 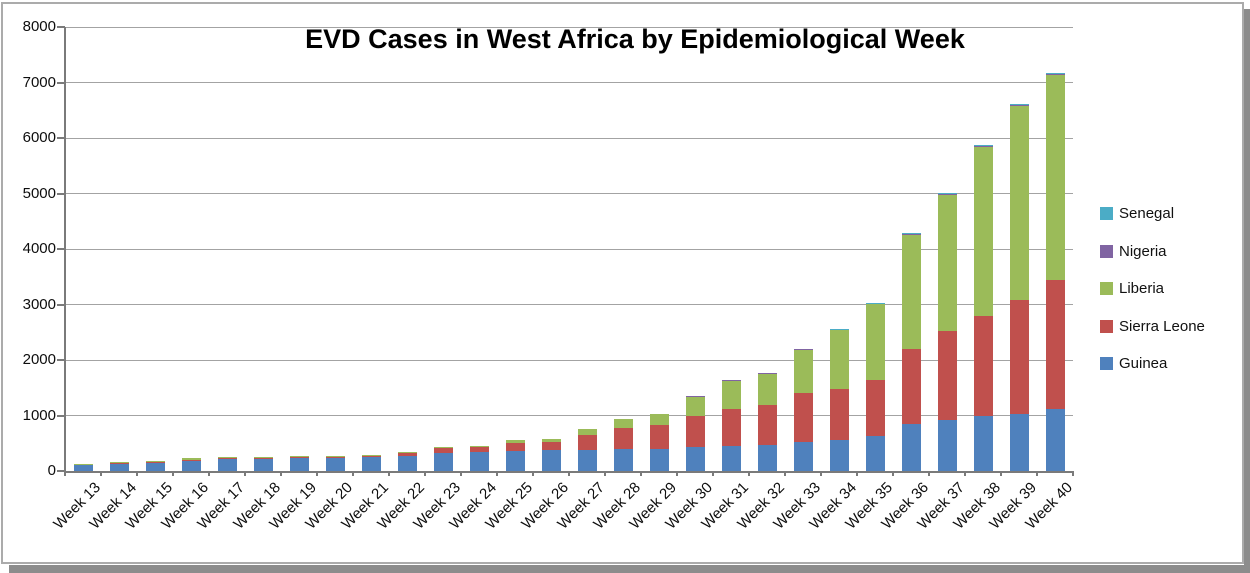 I want to click on legend-item-senegal: Senegal, so click(x=1137, y=213).